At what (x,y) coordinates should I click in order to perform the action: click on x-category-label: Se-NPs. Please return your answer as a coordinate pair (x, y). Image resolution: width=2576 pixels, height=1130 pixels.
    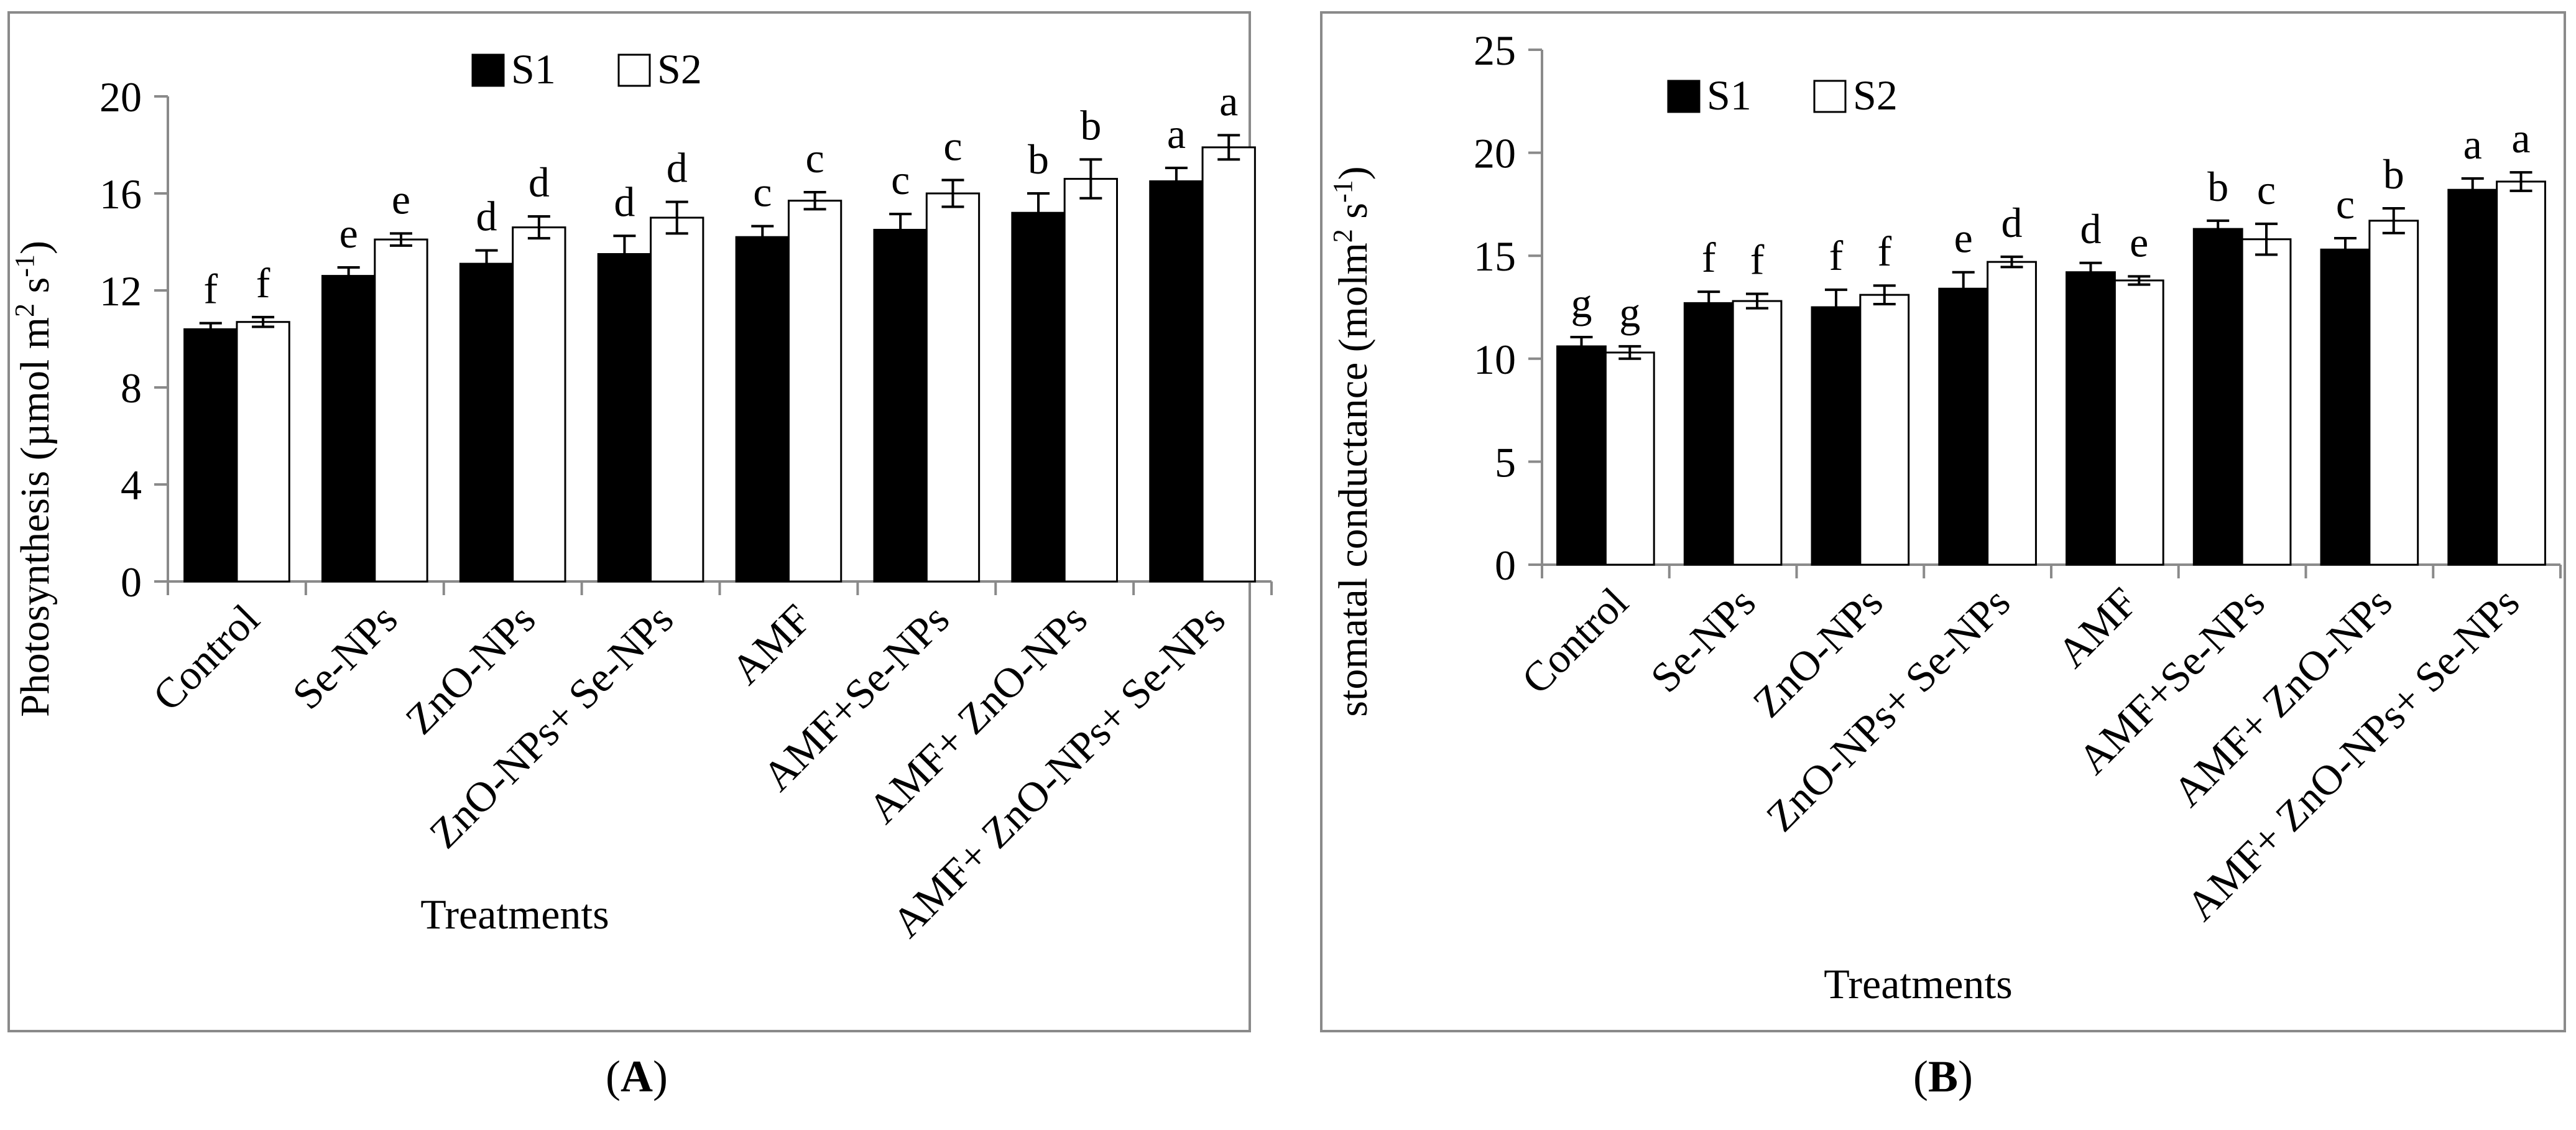
    Looking at the image, I should click on (1703, 640).